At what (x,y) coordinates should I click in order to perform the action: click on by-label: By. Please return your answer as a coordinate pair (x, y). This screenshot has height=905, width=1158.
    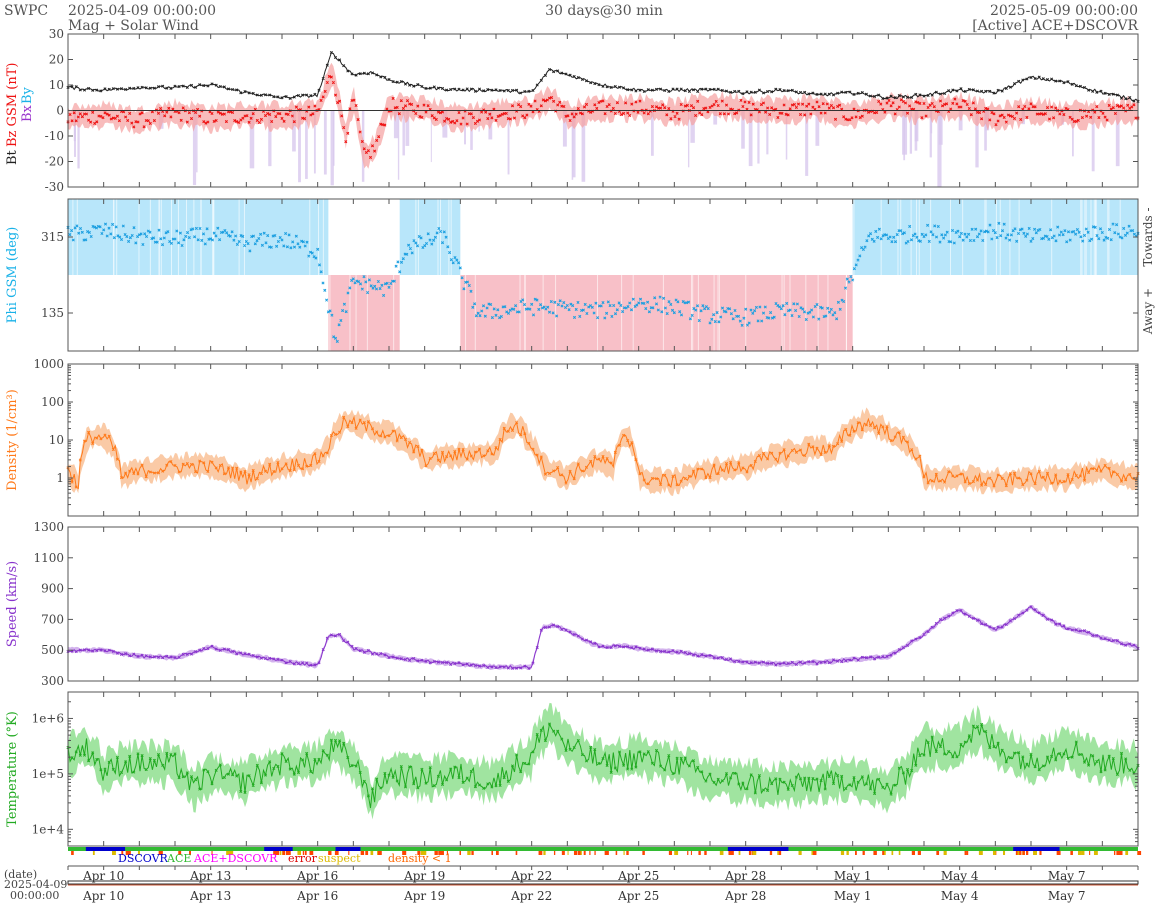
    Looking at the image, I should click on (27, 95).